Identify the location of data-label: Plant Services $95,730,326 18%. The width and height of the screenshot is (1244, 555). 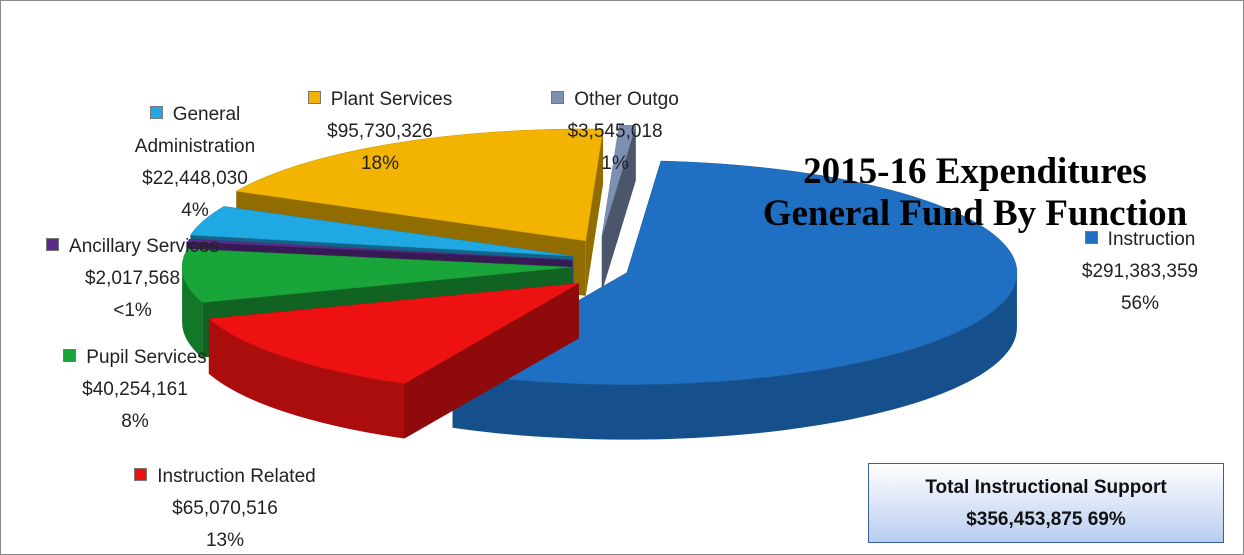
(380, 132).